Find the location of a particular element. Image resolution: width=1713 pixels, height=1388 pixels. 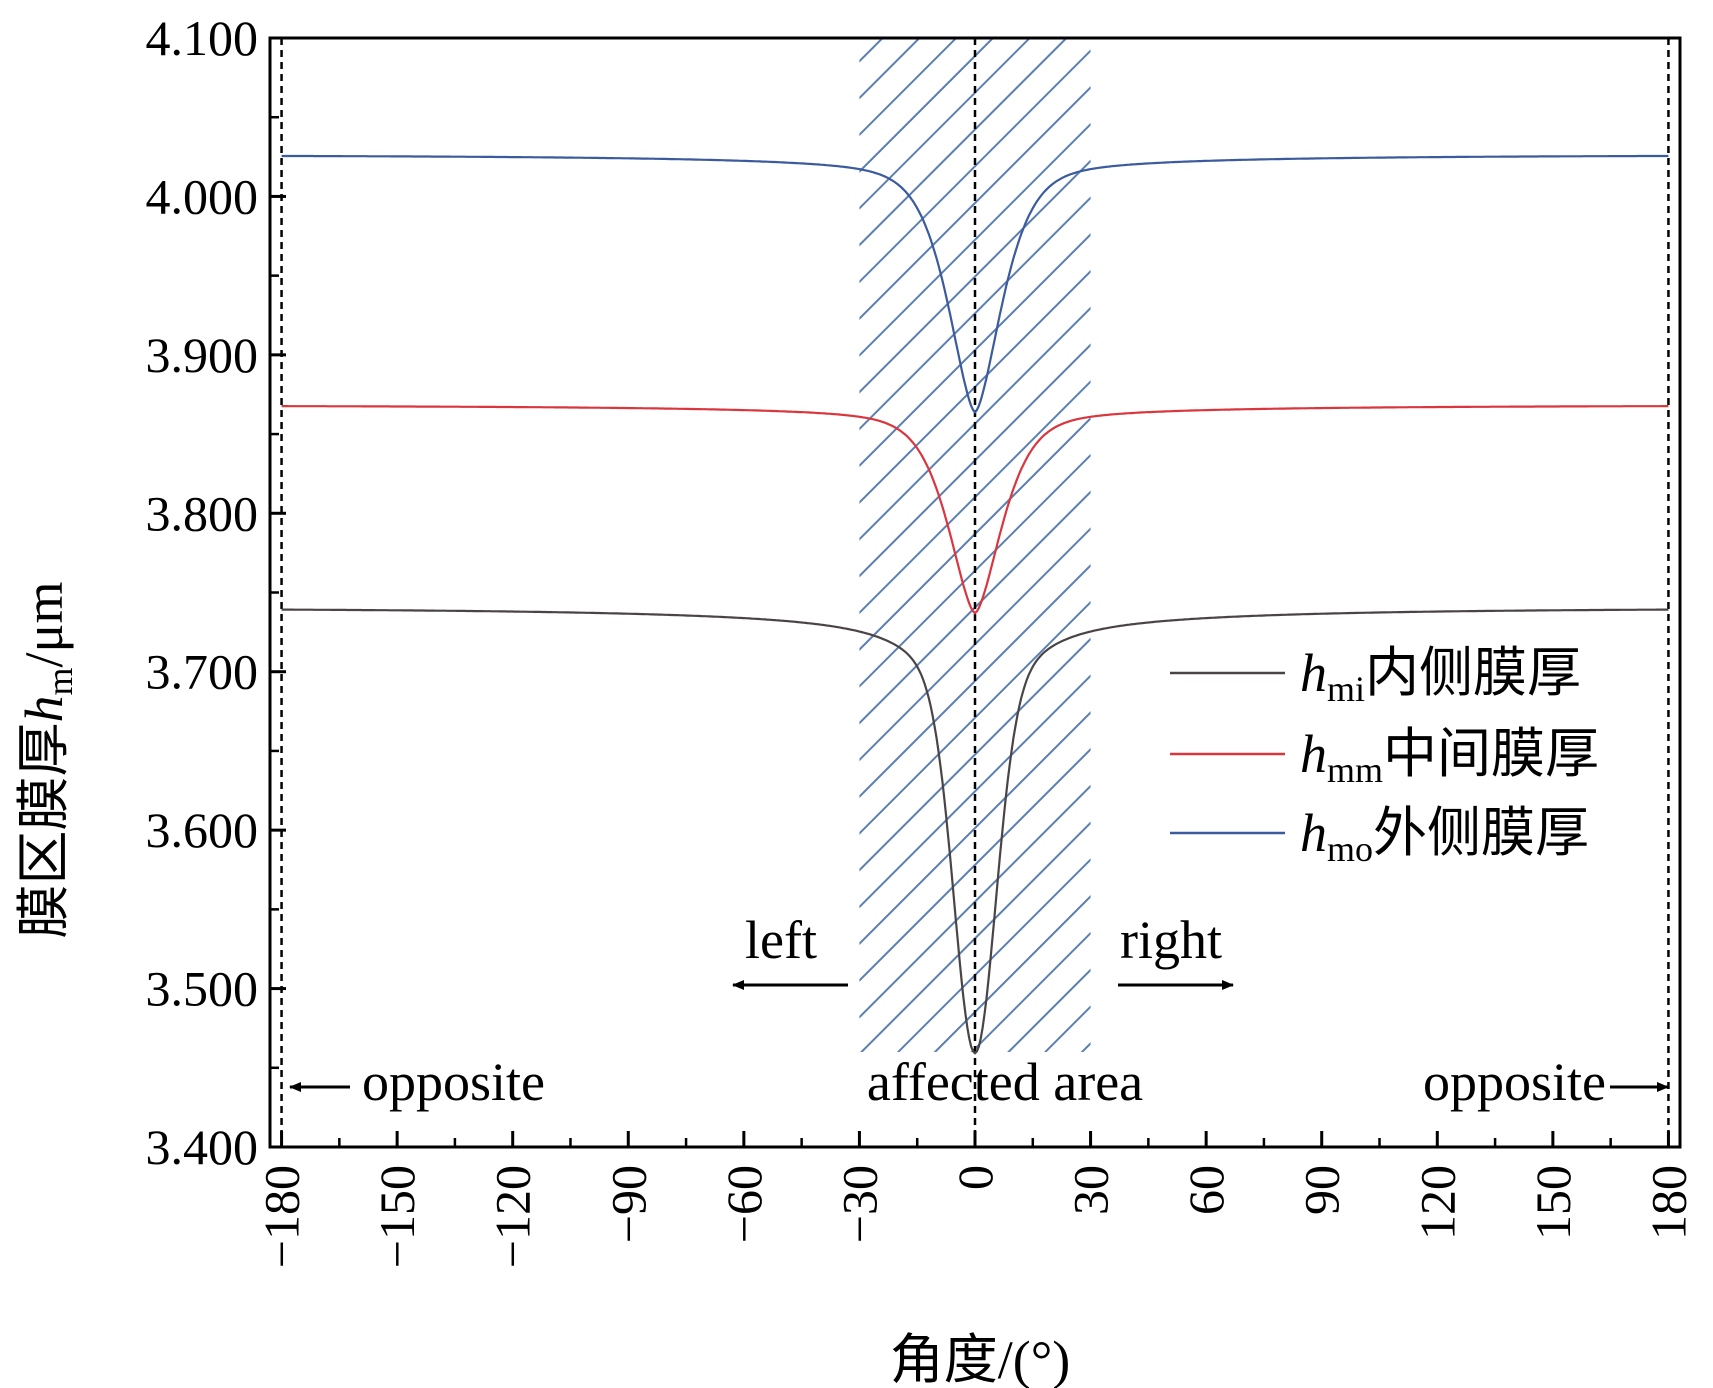

legend-label-mo: hmo外侧膜厚 is located at coordinates (1444, 836).